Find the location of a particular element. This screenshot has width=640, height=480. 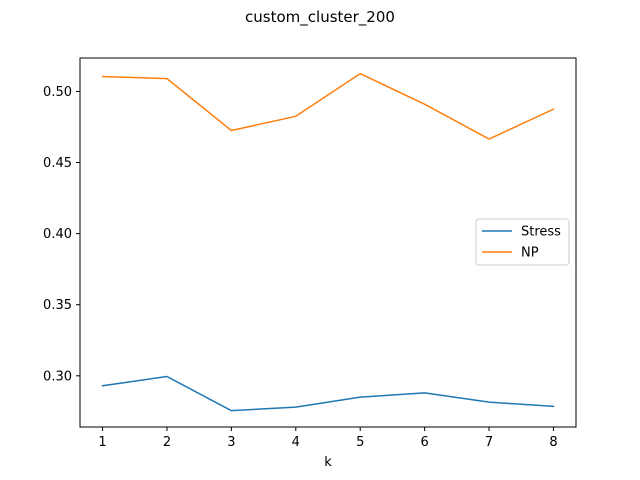

y-tick-label: 0.45 is located at coordinates (57, 163).